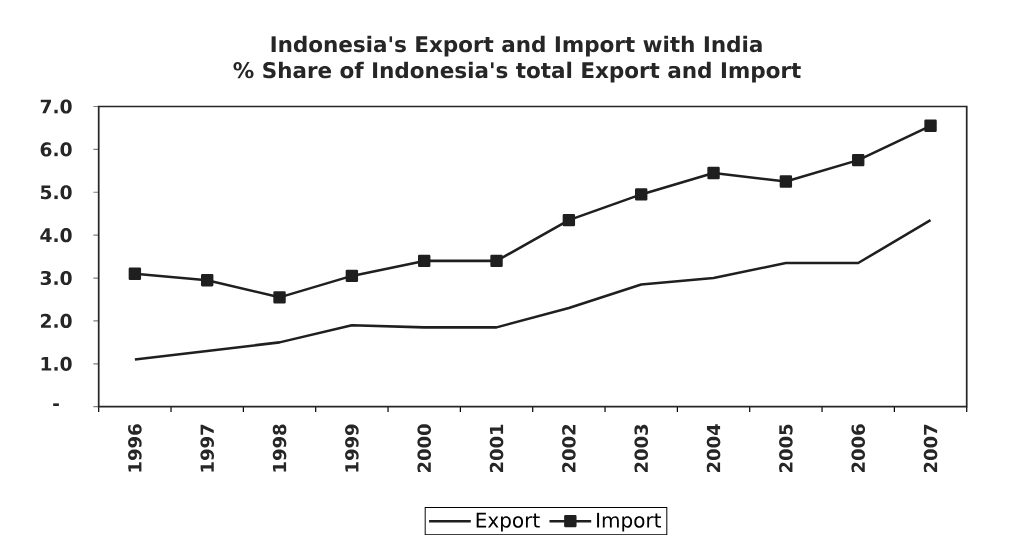  What do you see at coordinates (56, 149) in the screenshot?
I see `y-tick-label: 6.0` at bounding box center [56, 149].